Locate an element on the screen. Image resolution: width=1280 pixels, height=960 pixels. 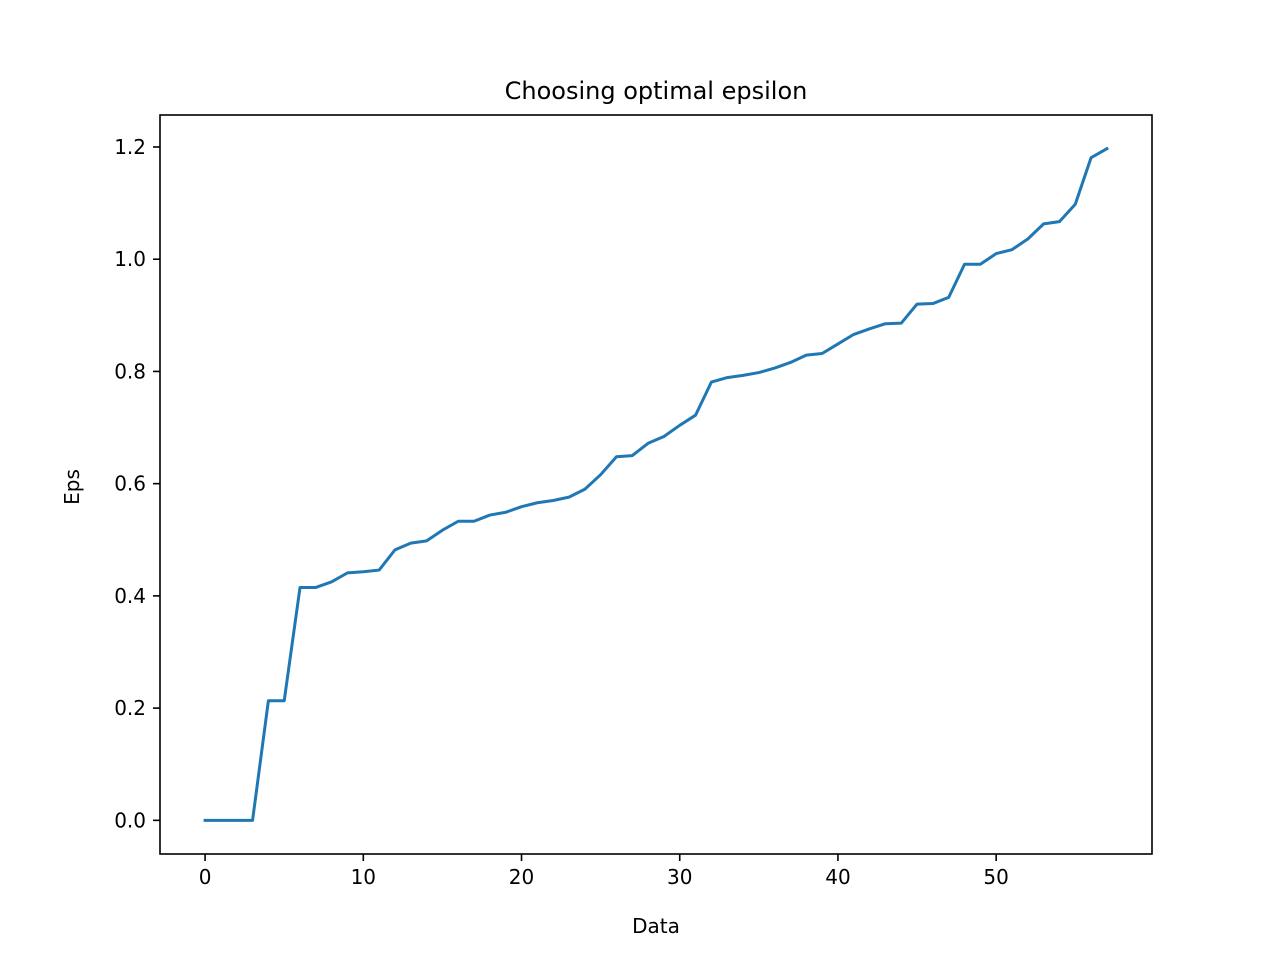
y-axis-label: Eps is located at coordinates (72, 487).